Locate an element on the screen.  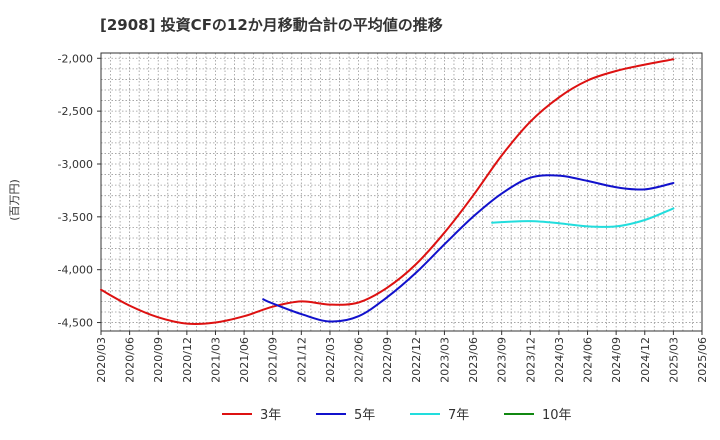
x-tick-label: 2025/06 is located at coordinates (702, 360).